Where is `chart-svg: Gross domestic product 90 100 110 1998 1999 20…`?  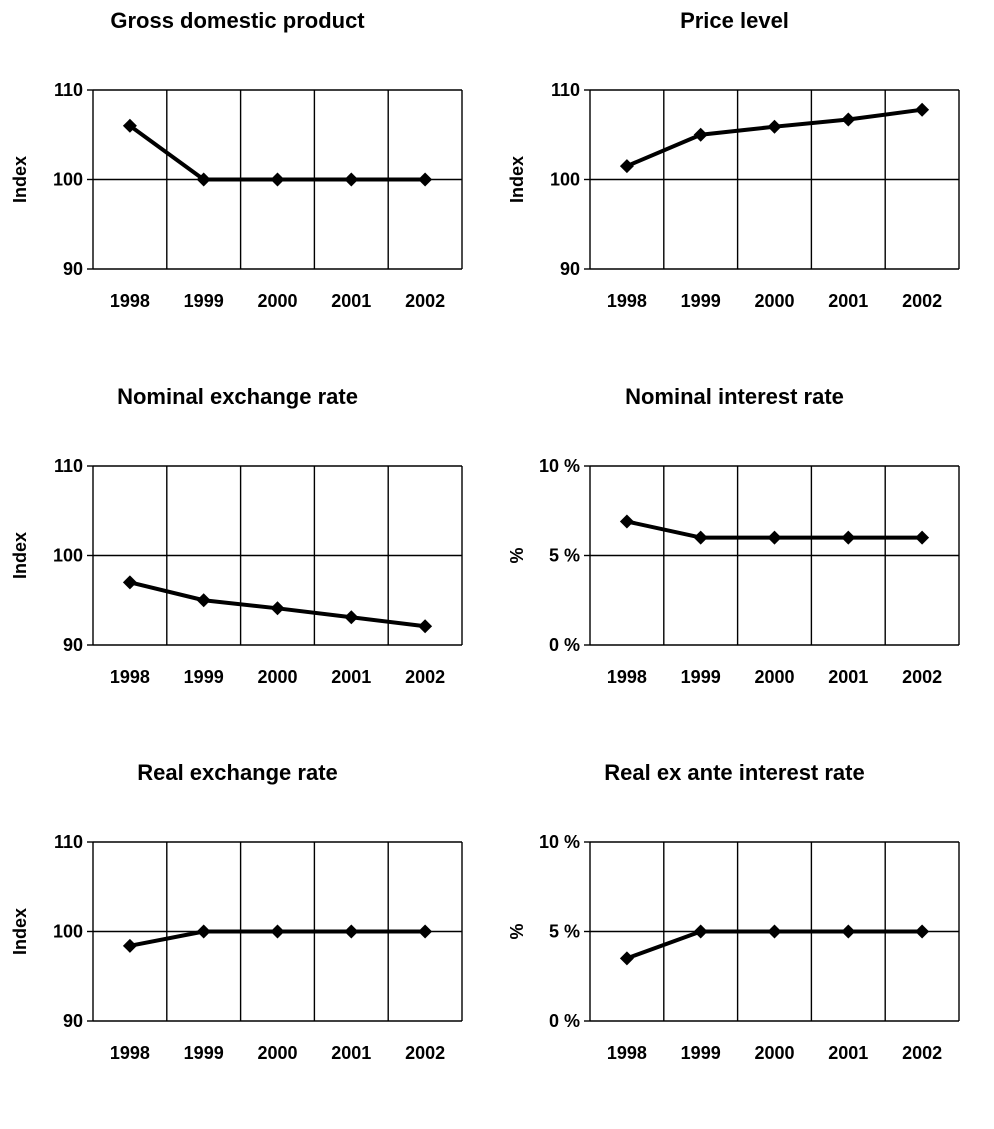 chart-svg: Gross domestic product 90 100 110 1998 1999 20… is located at coordinates (236, 159).